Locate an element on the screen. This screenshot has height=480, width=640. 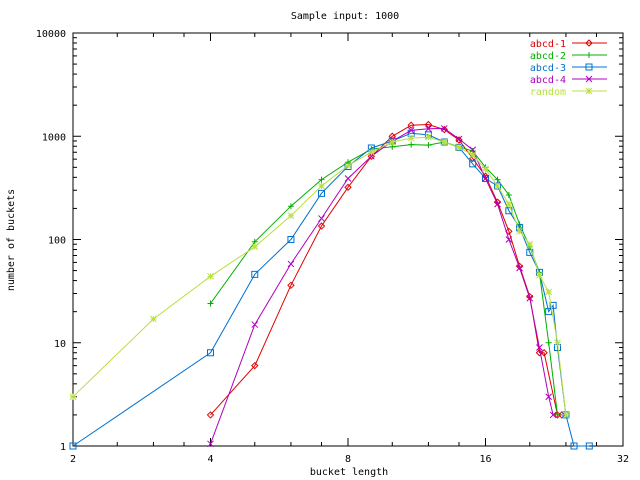
legend-entry: abcd-4 is located at coordinates (568, 80).